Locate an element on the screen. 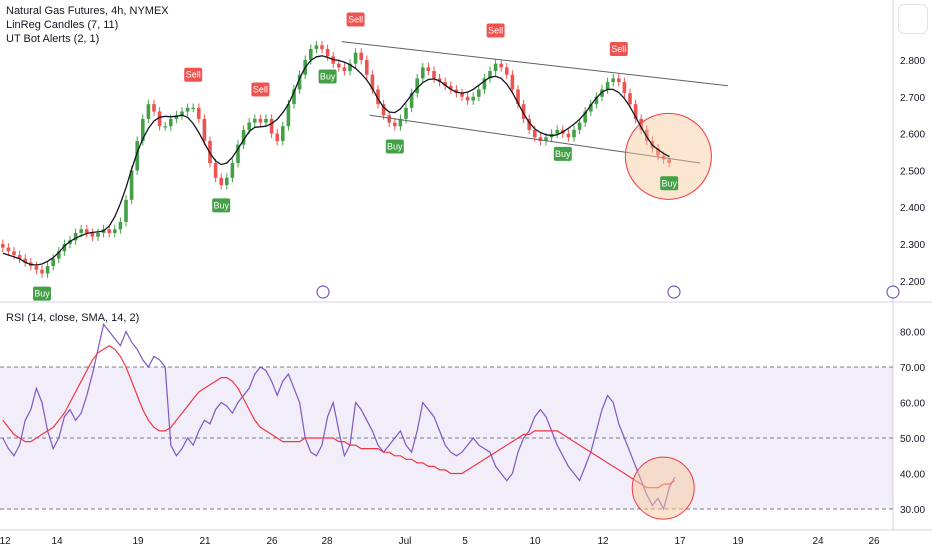  price-tick-label: 2.200 is located at coordinates (912, 282).